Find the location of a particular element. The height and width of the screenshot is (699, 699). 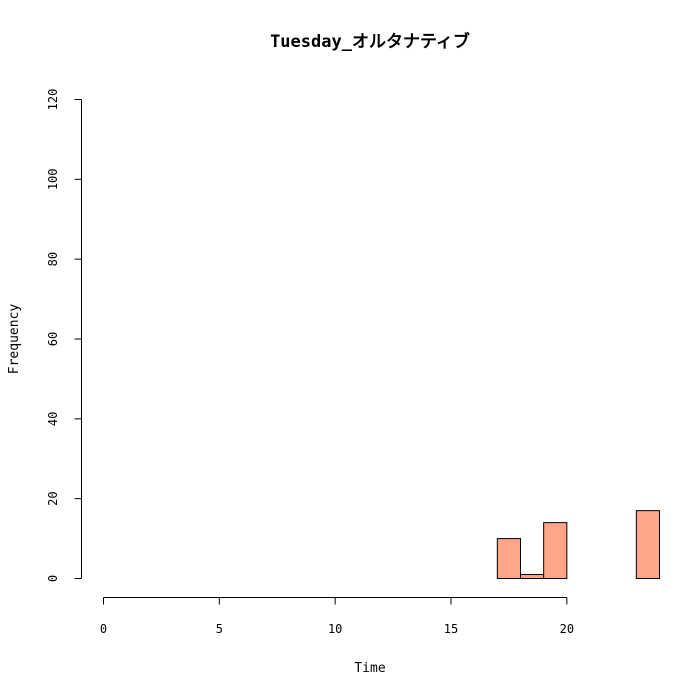

y-axis: 0 20 40 60 80 100 120 is located at coordinates (64, 335).